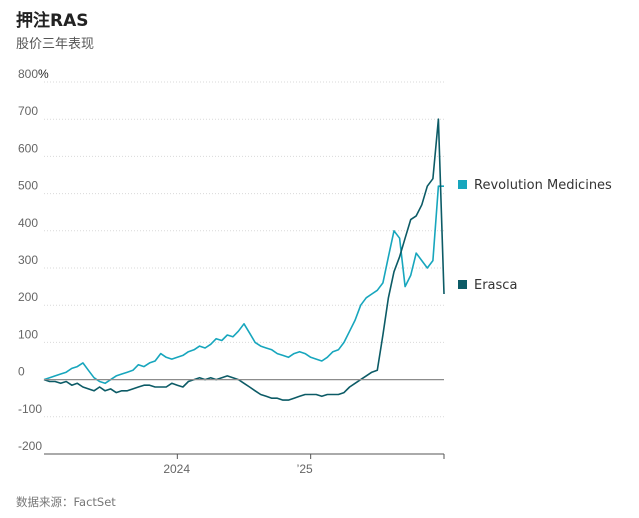 Image resolution: width=639 pixels, height=518 pixels. I want to click on x-tick-label: 2024, so click(176, 469).